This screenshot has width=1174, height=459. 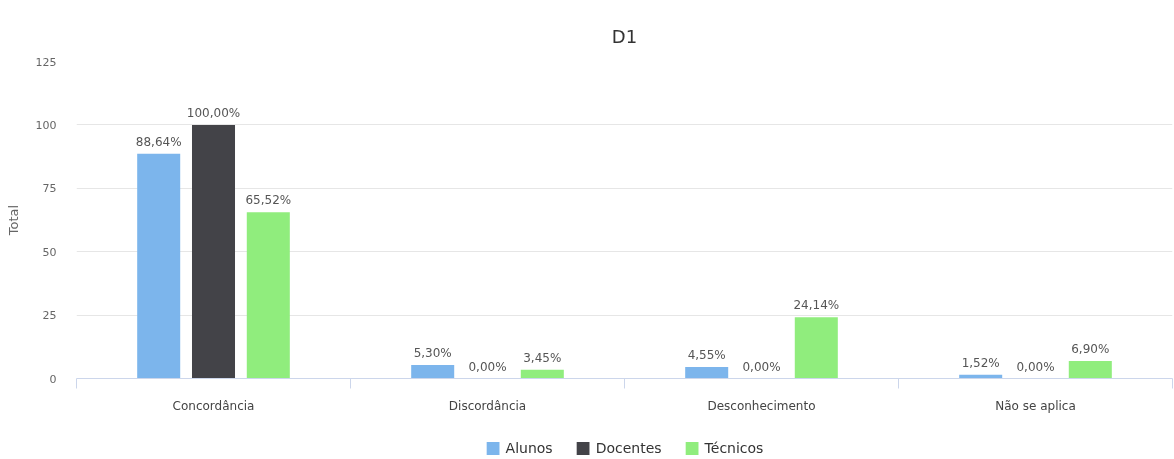 What do you see at coordinates (13, 220) in the screenshot?
I see `y-axis-title: Total` at bounding box center [13, 220].